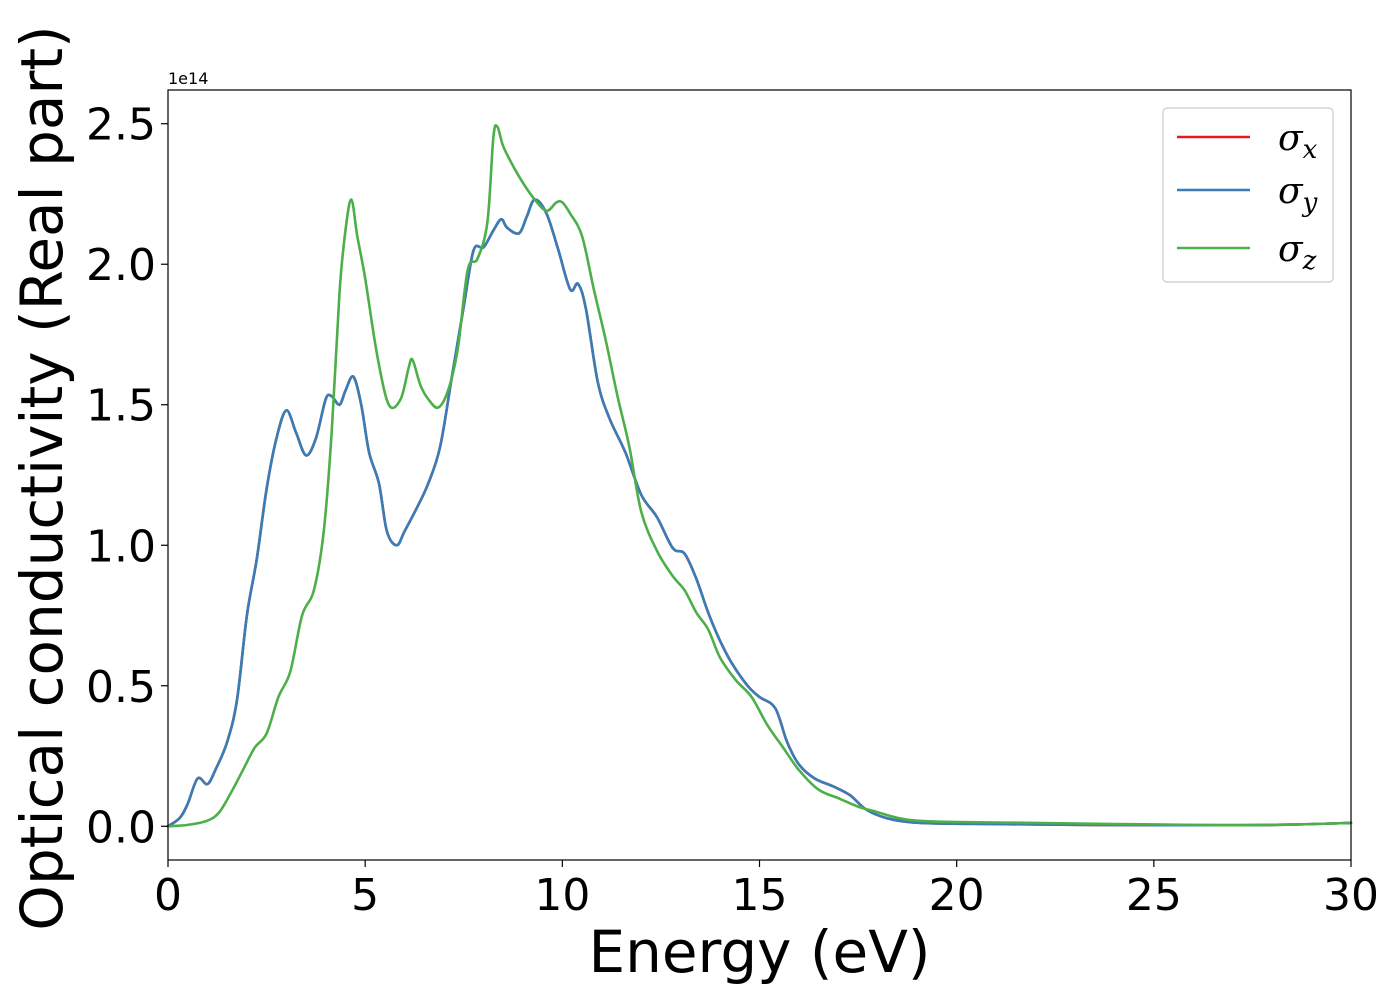  Describe the element at coordinates (1298, 141) in the screenshot. I see `legend-label-x: σx` at that location.